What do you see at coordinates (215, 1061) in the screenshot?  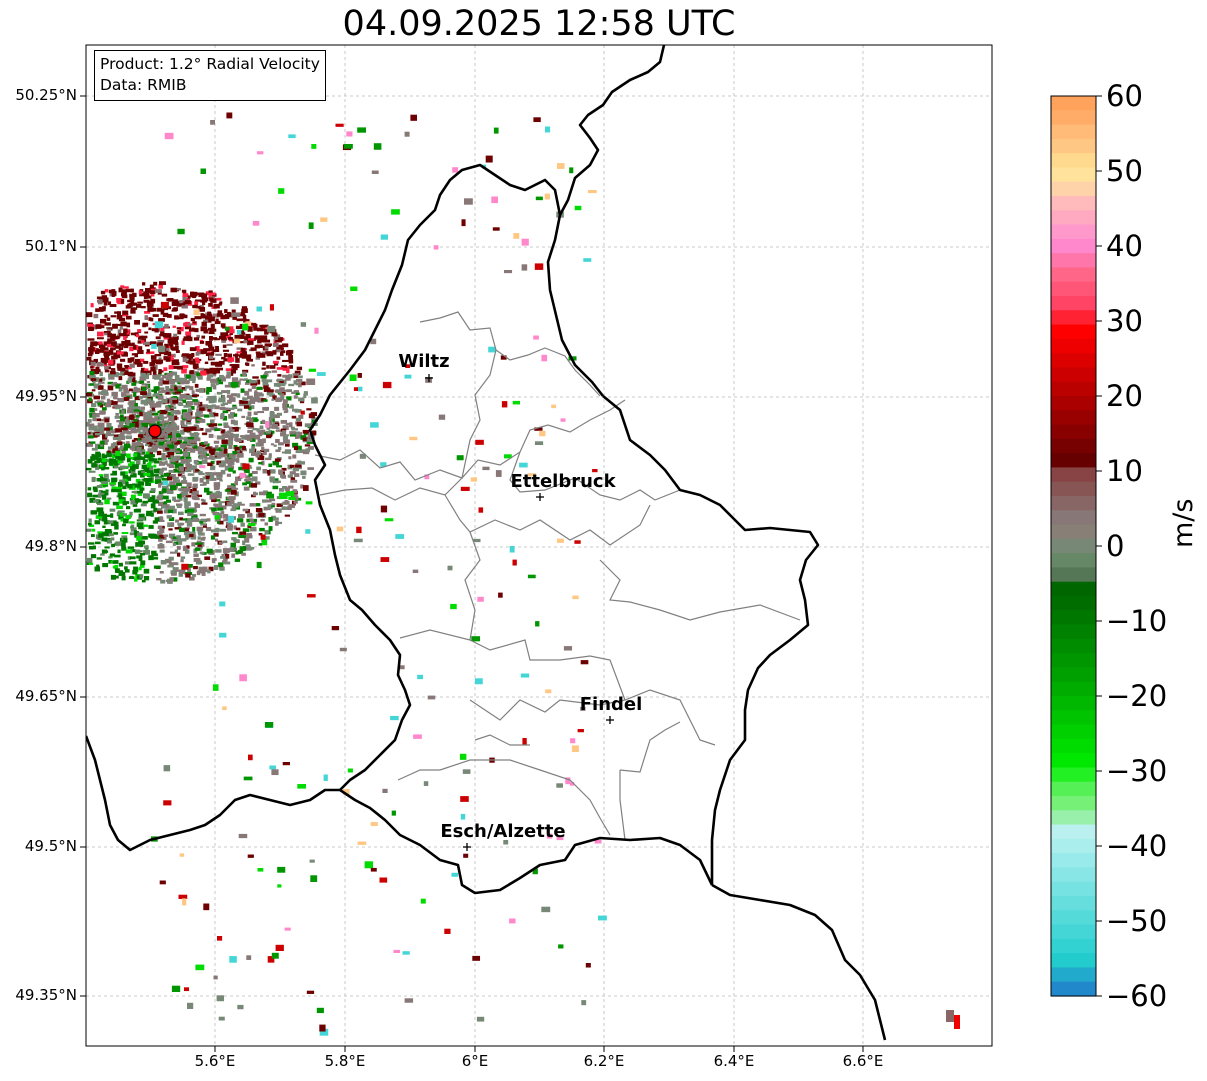 I see `lon-label: 5.6°E` at bounding box center [215, 1061].